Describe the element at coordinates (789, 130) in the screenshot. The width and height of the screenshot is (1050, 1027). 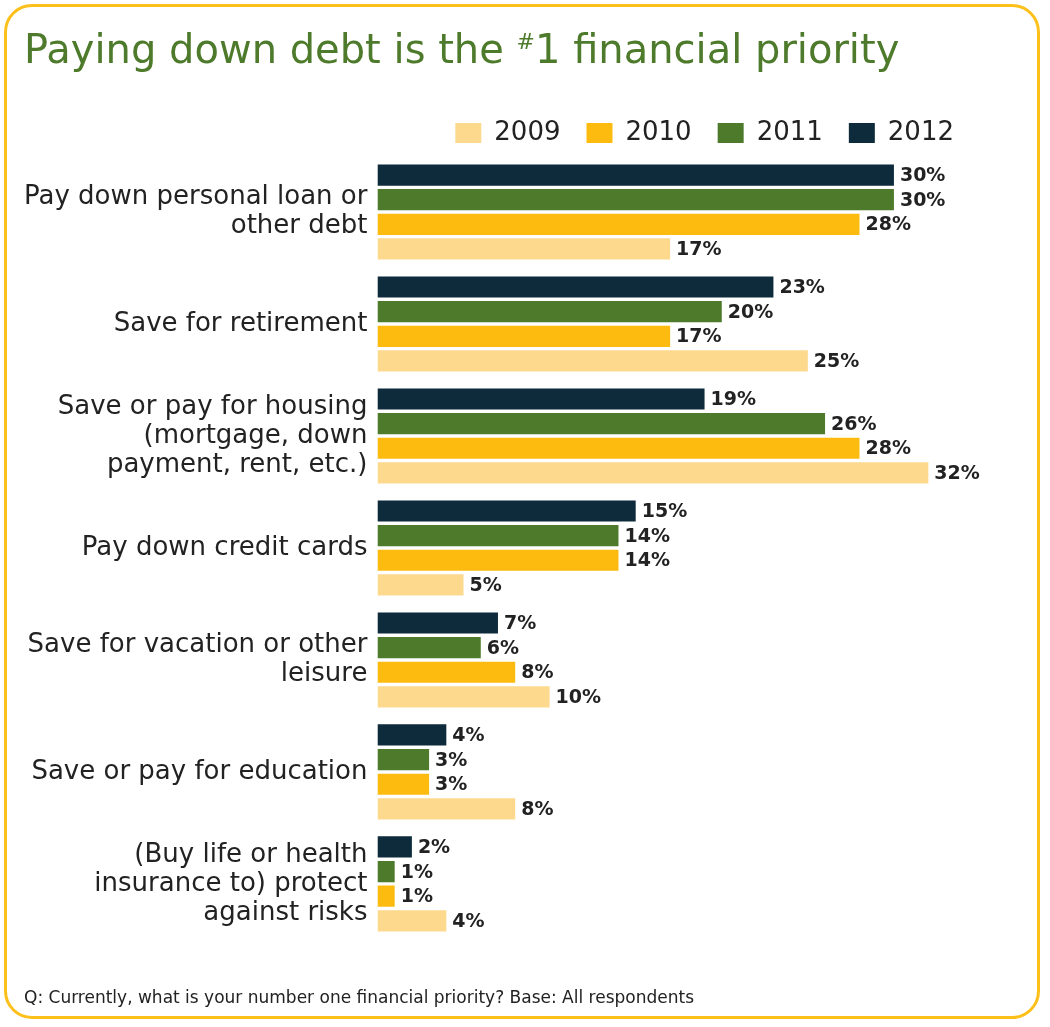
I see `legend-label: 2011` at that location.